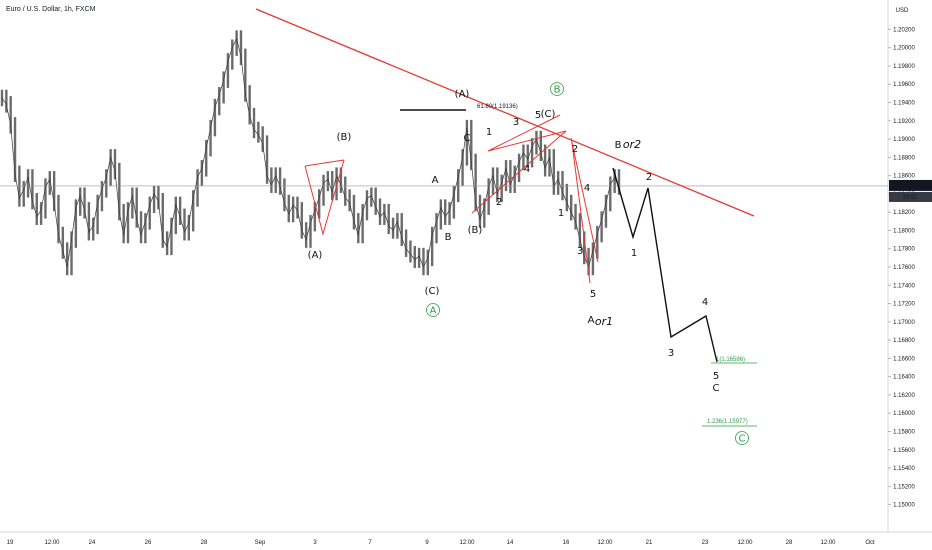 The width and height of the screenshot is (932, 550). What do you see at coordinates (730, 360) in the screenshot?
I see `fib-1-label: 1(1.16586)` at bounding box center [730, 360].